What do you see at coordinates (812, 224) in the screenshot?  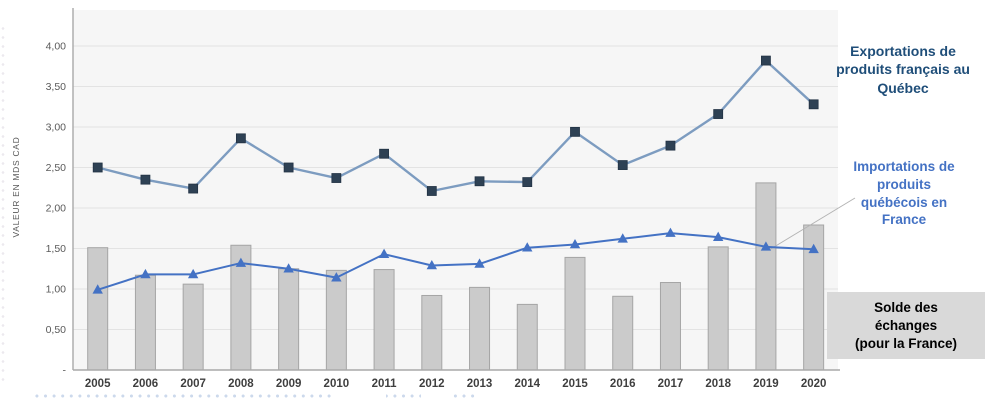 I see `importations-leader-line` at bounding box center [812, 224].